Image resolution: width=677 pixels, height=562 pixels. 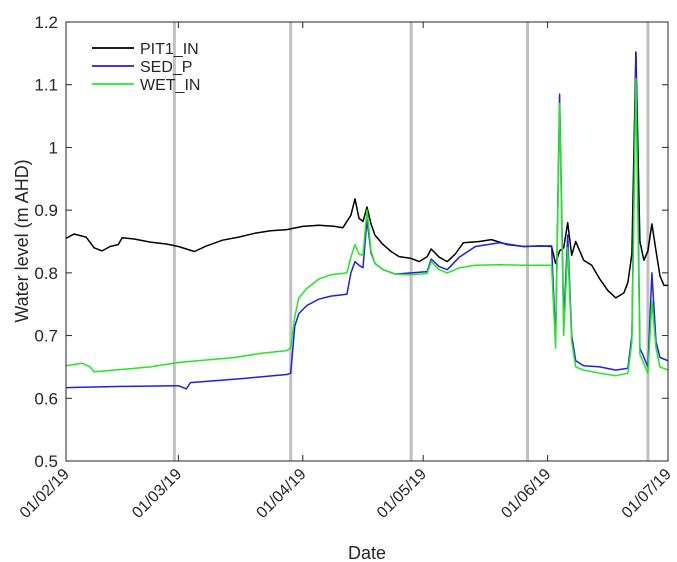 What do you see at coordinates (46, 336) in the screenshot?
I see `y-tick-label: 0.7` at bounding box center [46, 336].